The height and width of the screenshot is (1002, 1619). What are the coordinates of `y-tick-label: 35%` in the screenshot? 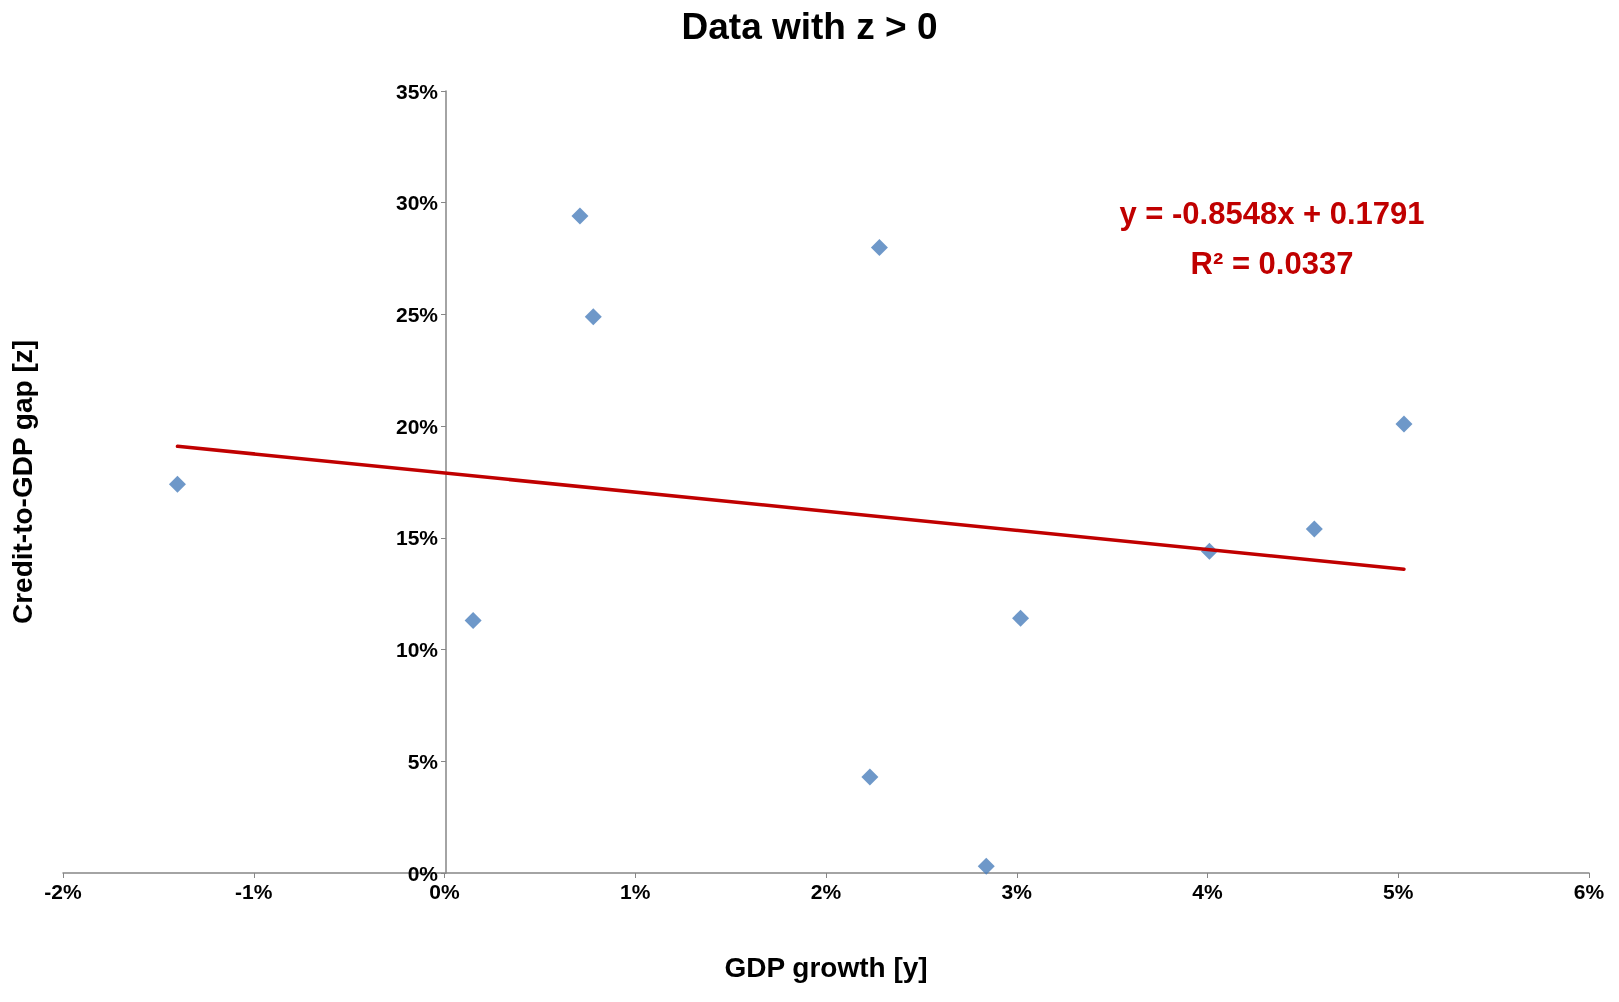 It's located at (417, 91).